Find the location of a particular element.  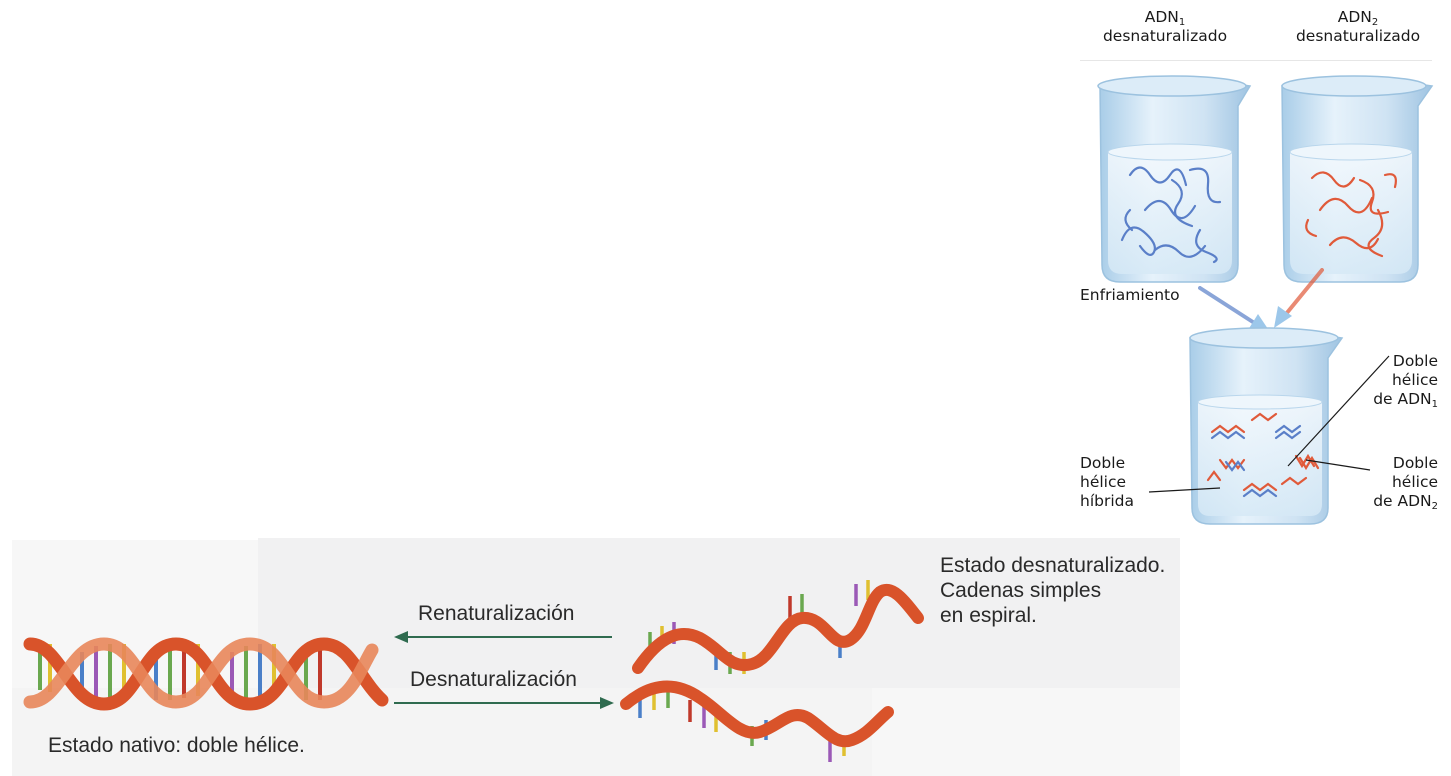

cooling-label: Enfriamiento is located at coordinates (1130, 295).